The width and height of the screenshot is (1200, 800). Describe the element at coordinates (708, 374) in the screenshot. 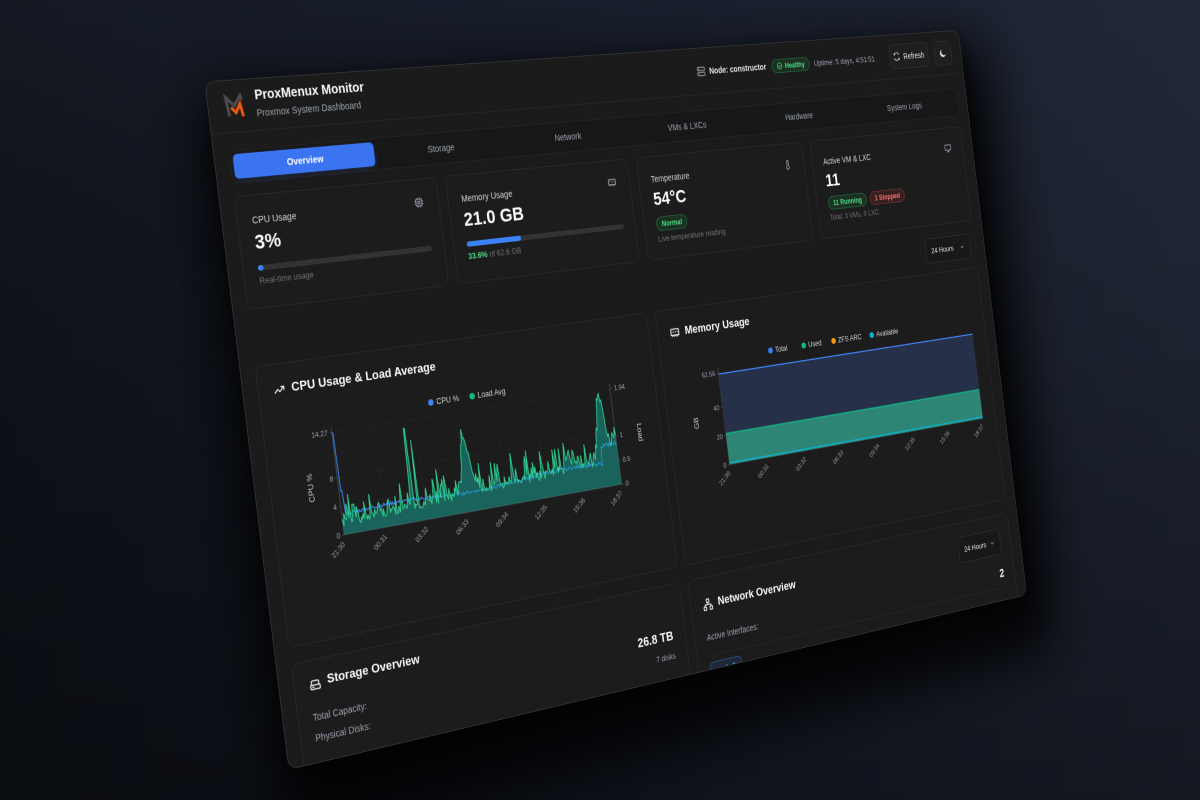

I see `svg-text: 62.56` at that location.